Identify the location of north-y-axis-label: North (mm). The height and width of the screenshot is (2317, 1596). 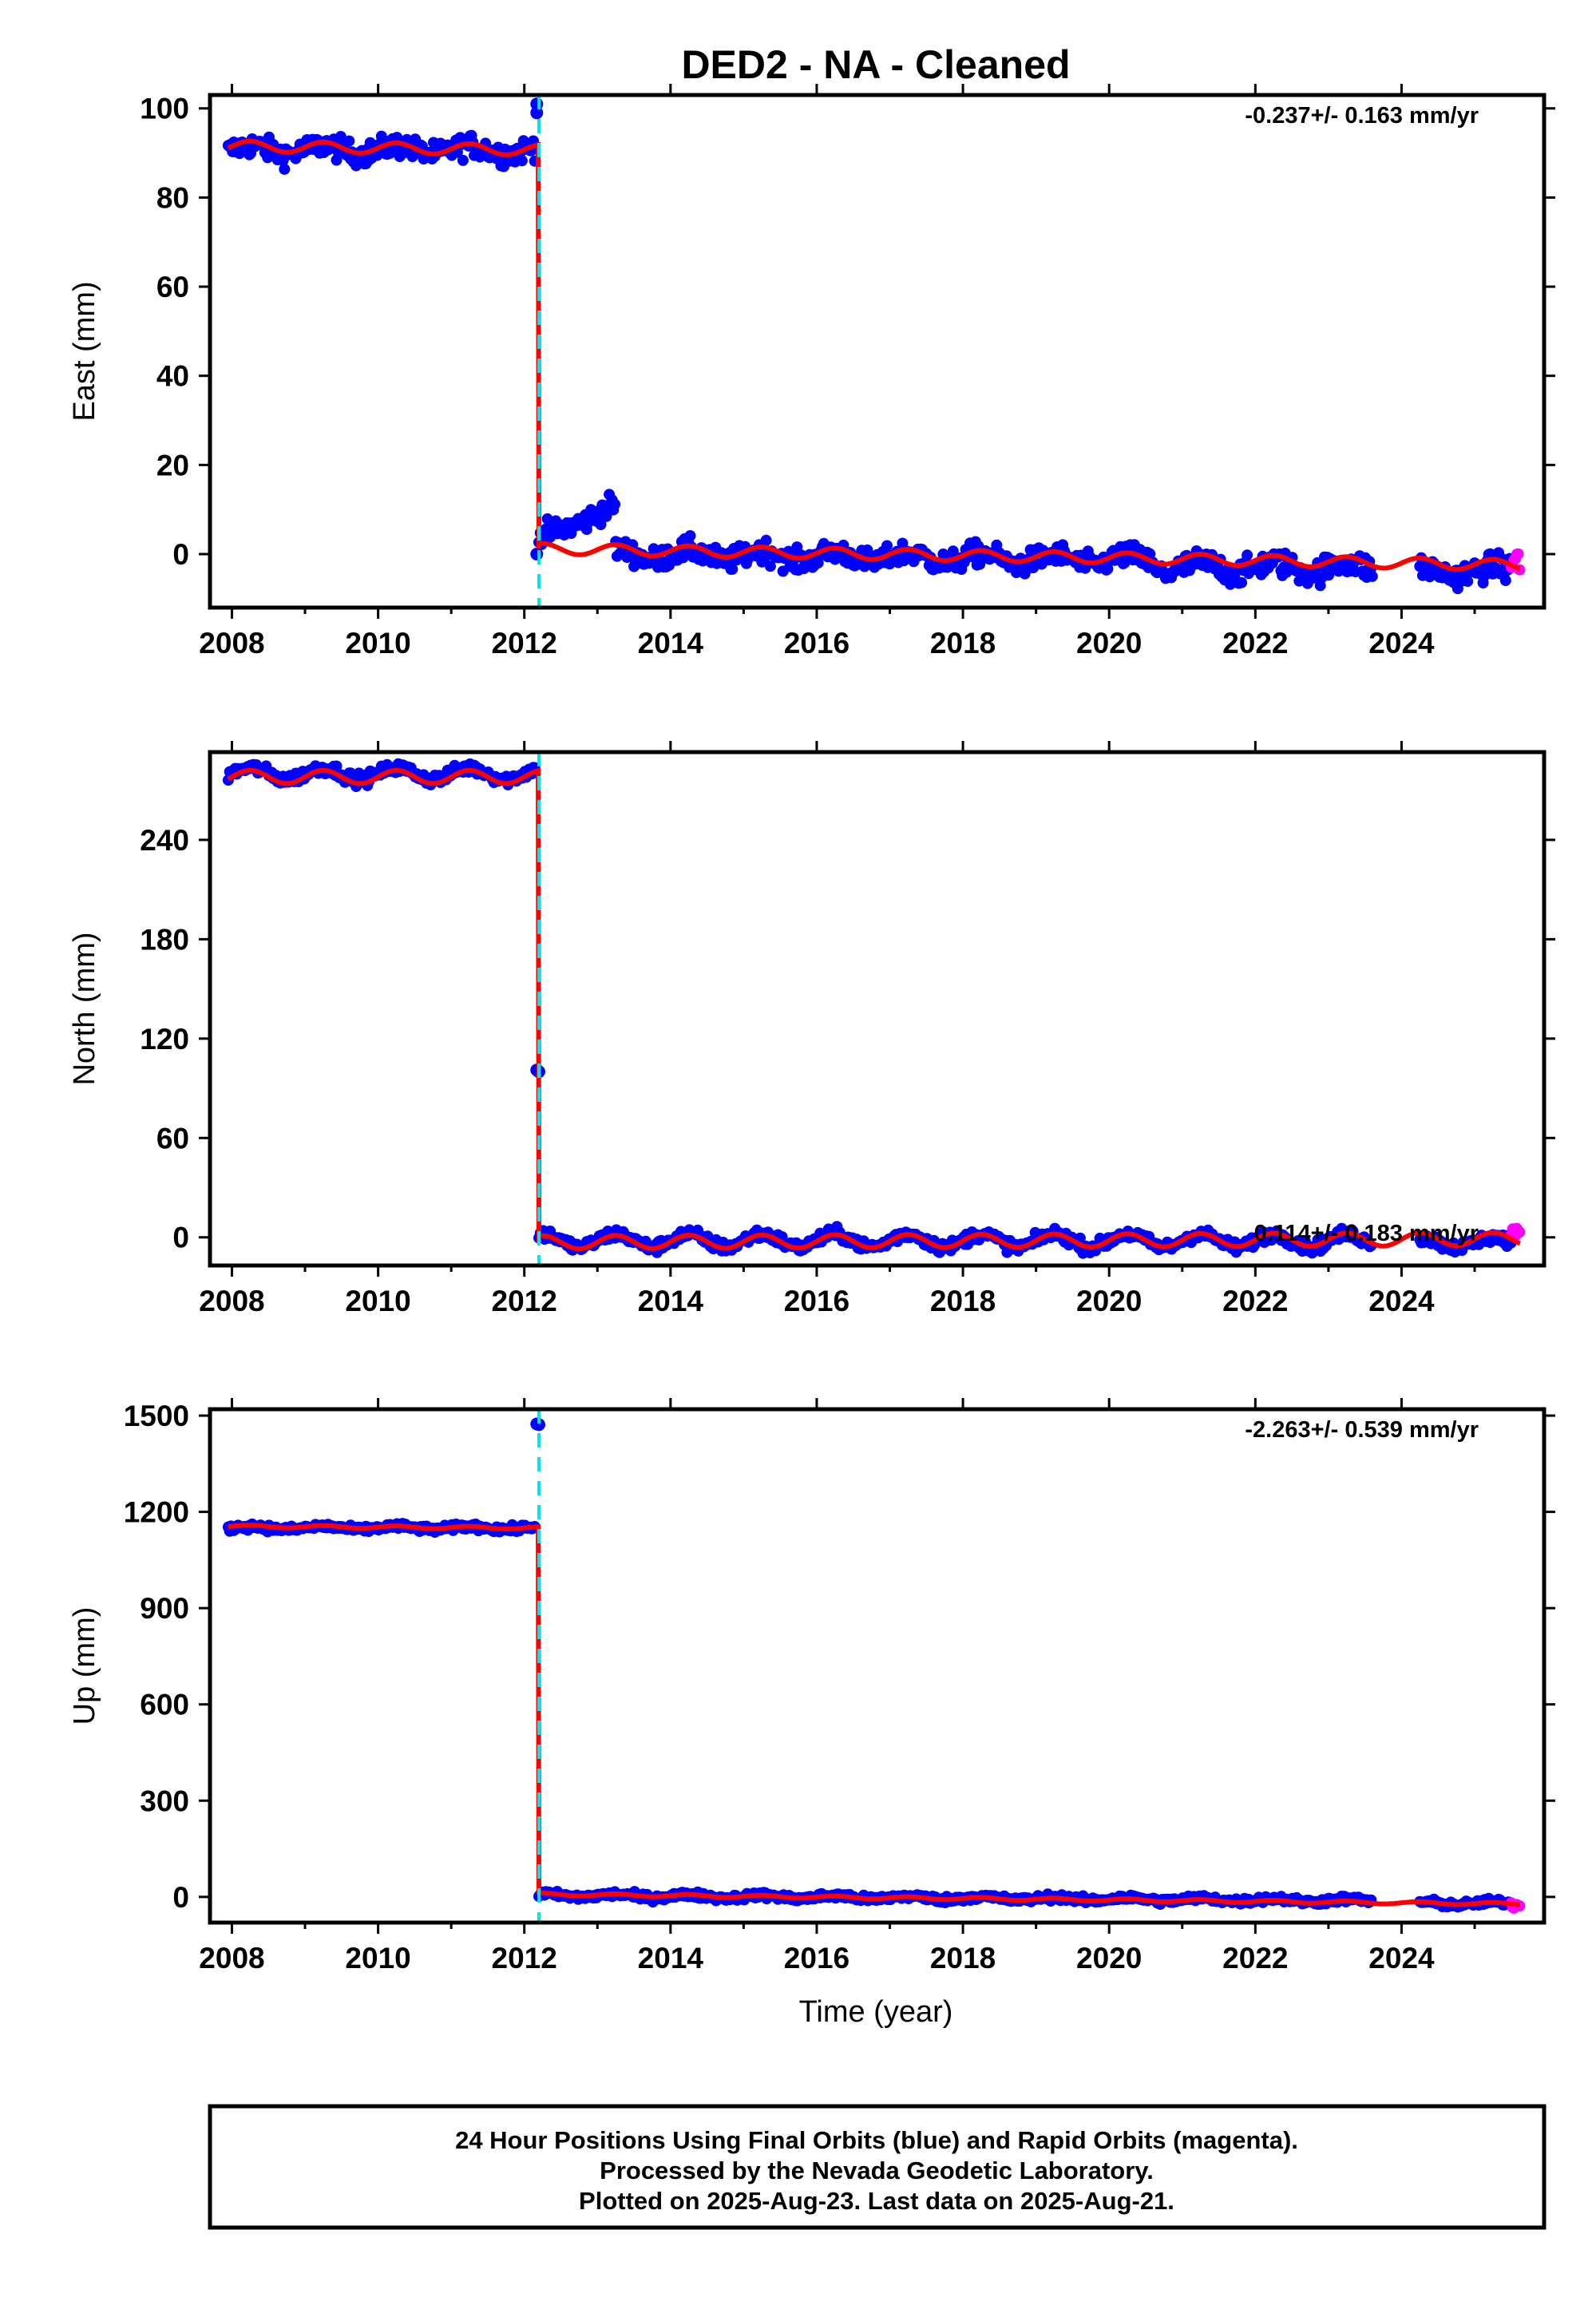
(84, 1008).